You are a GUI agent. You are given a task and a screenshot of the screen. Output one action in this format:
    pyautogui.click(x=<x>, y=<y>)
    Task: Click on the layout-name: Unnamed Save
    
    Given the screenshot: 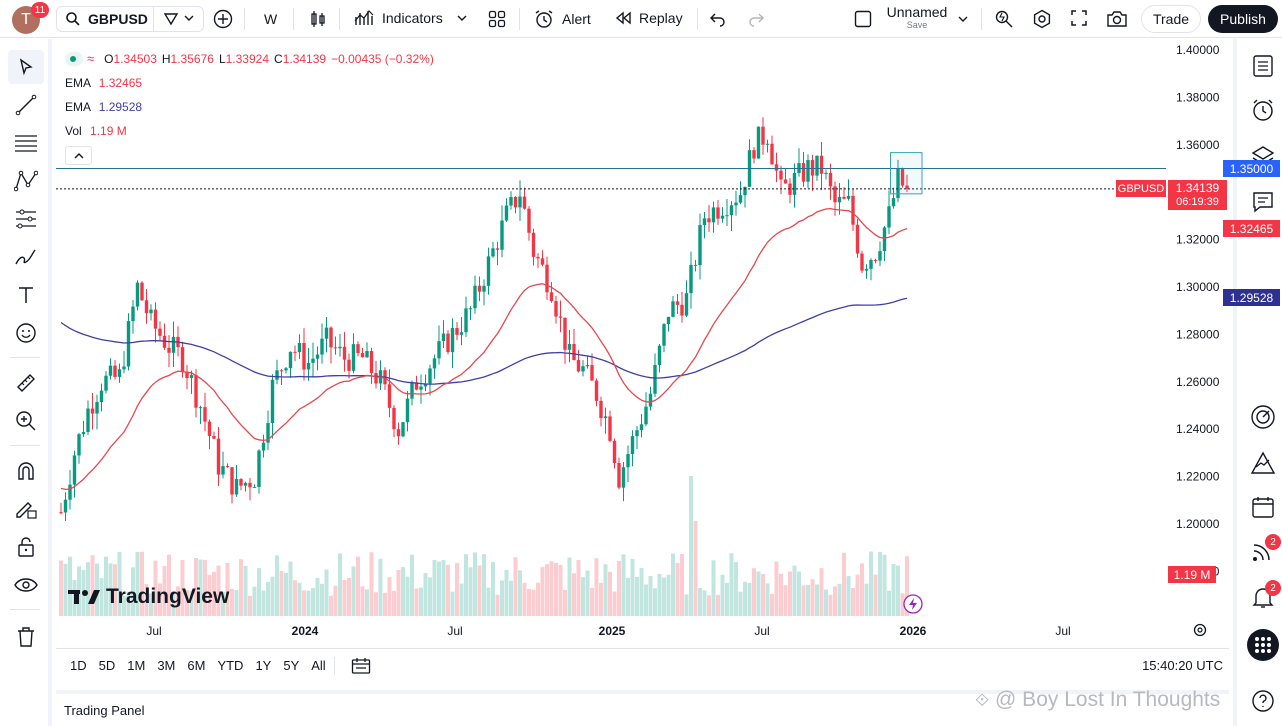 What is the action you would take?
    pyautogui.click(x=917, y=17)
    